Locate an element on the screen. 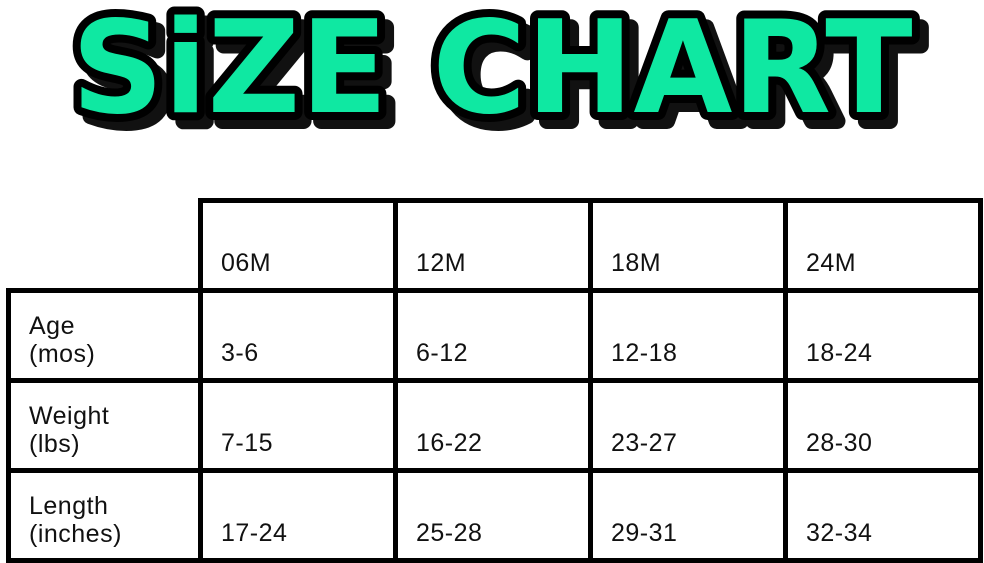 This screenshot has width=984, height=563. column-header-06m: 06M is located at coordinates (298, 245).